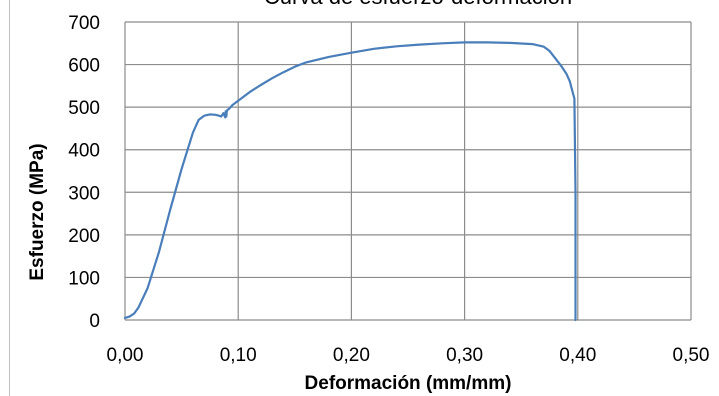 Image resolution: width=719 pixels, height=396 pixels. I want to click on y-tick-label: 0, so click(94, 321).